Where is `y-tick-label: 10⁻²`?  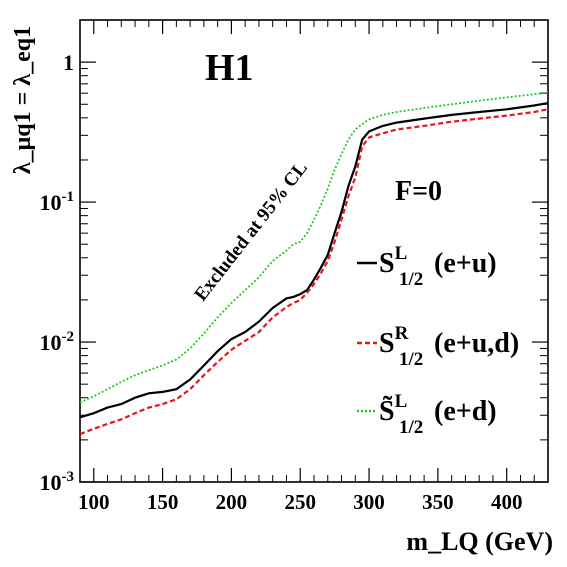
y-tick-label: 10⁻² is located at coordinates (57, 342).